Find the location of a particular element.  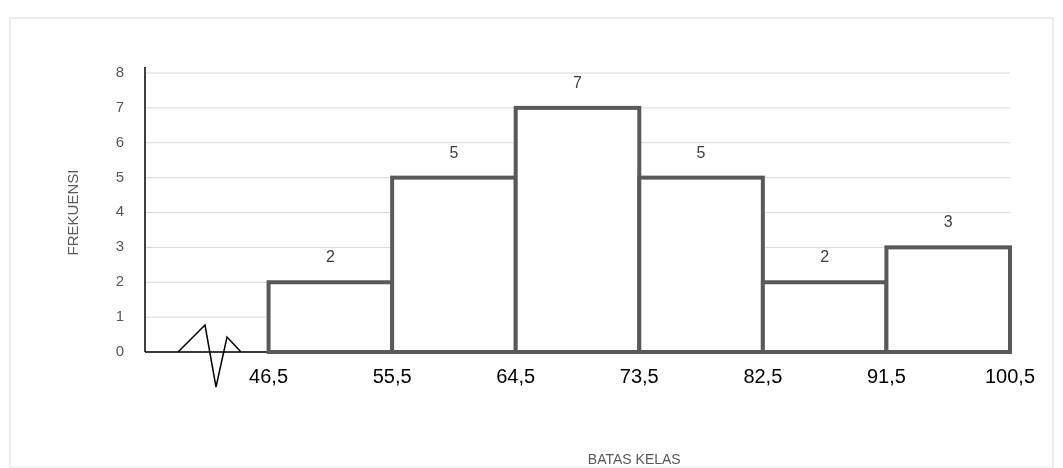

x-axis-title: BATAS KELAS is located at coordinates (634, 459).